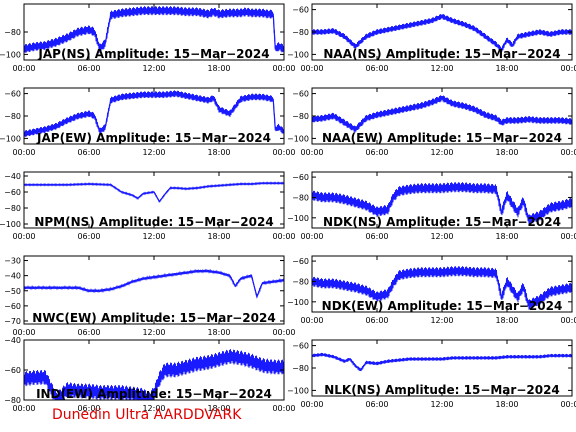  What do you see at coordinates (153, 54) in the screenshot?
I see `panel-title: JAP(NS) Amplitude: 15−Mar−2024` at bounding box center [153, 54].